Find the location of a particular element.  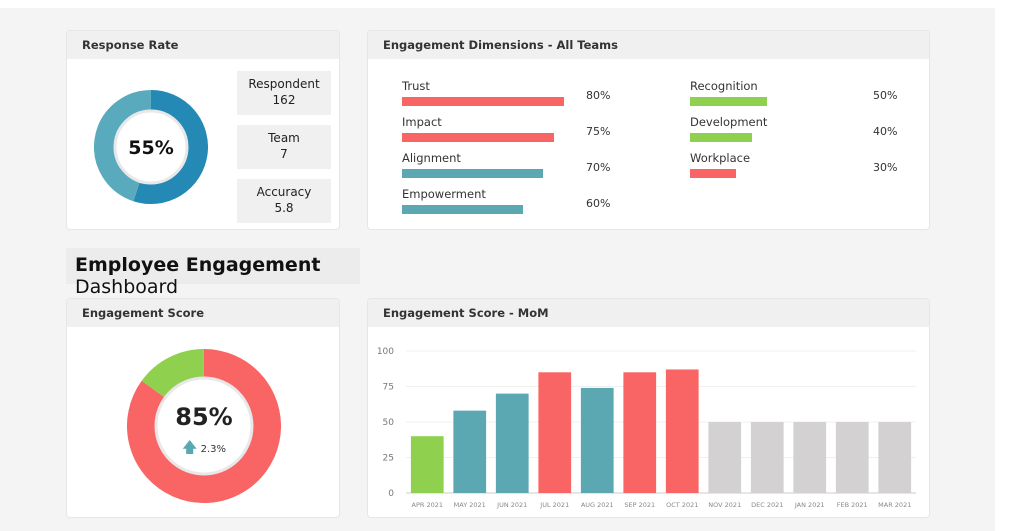

x-tick-label: AUG 2021 is located at coordinates (597, 505).